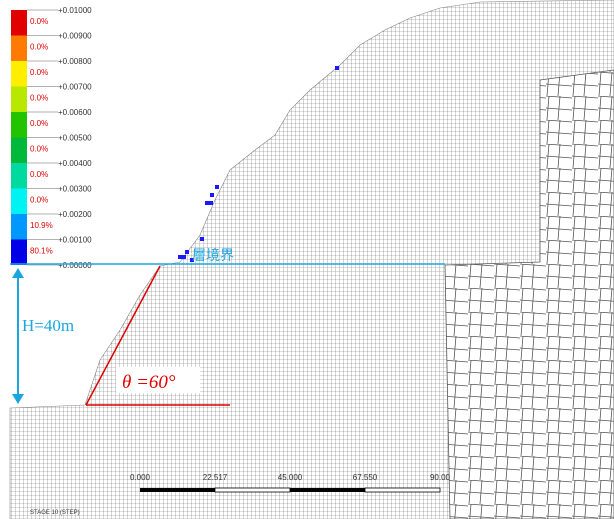 This screenshot has height=519, width=614. I want to click on slope-line, so click(123, 335).